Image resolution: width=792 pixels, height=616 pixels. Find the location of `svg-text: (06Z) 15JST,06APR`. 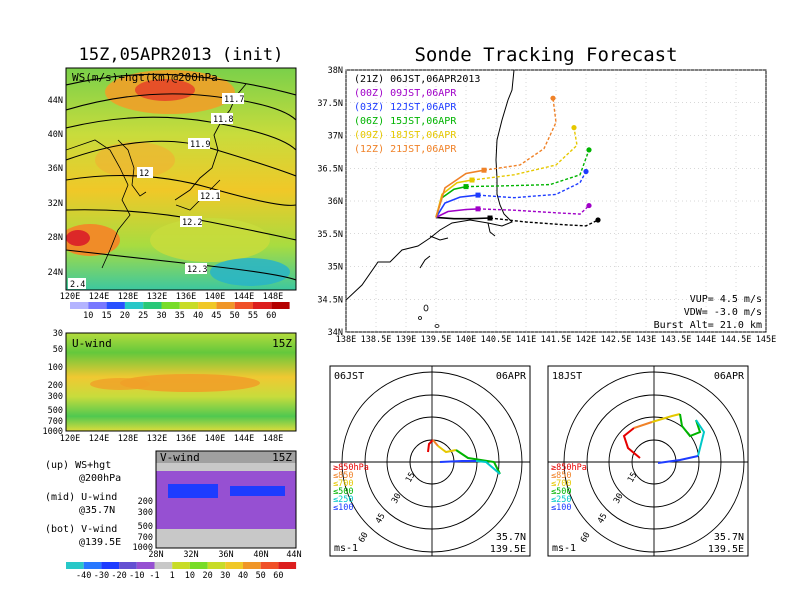

svg-text: (06Z) 15JST,06APR is located at coordinates (405, 121).